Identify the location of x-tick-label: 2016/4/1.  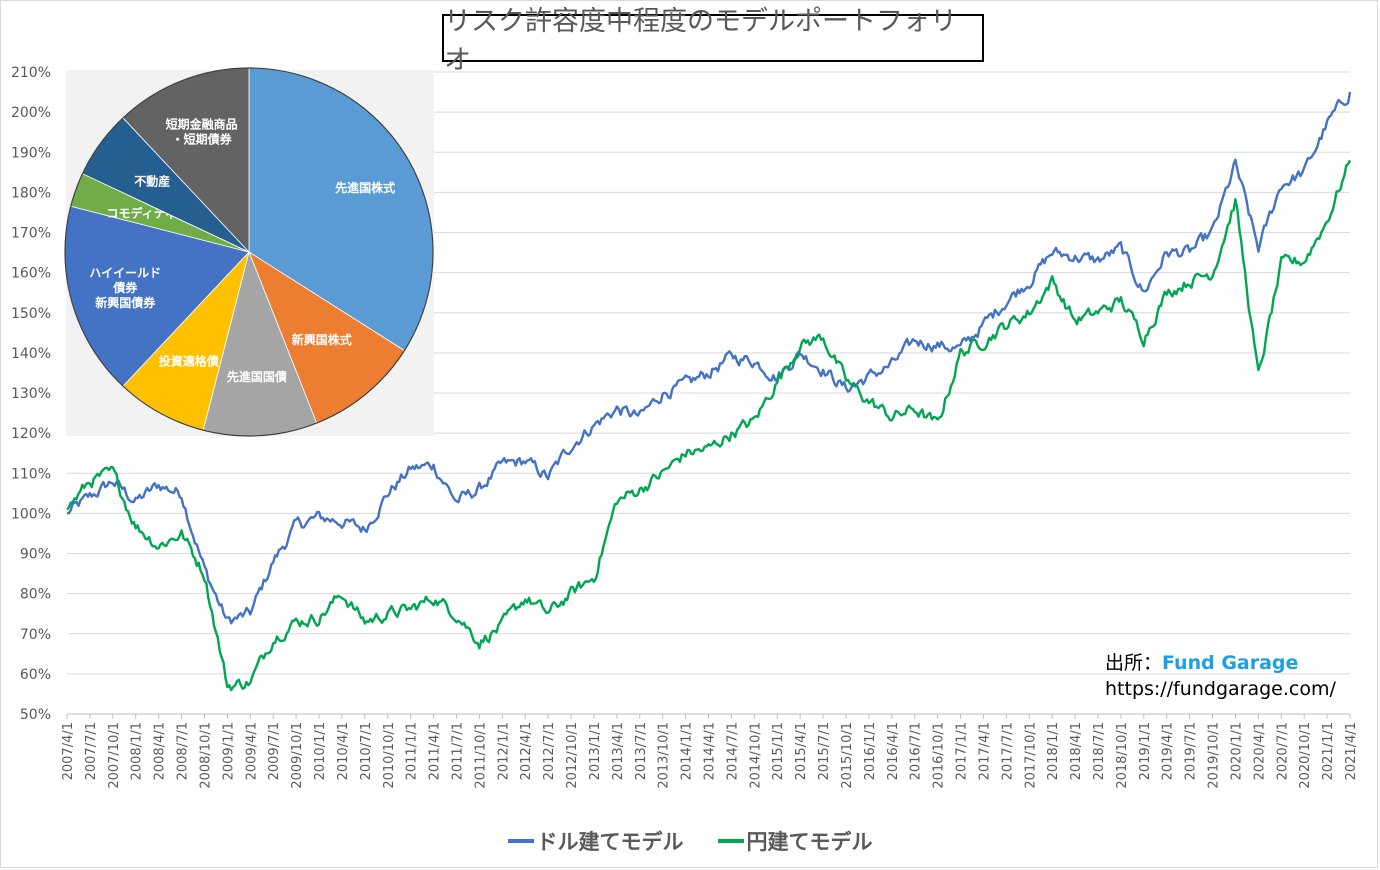
(893, 751).